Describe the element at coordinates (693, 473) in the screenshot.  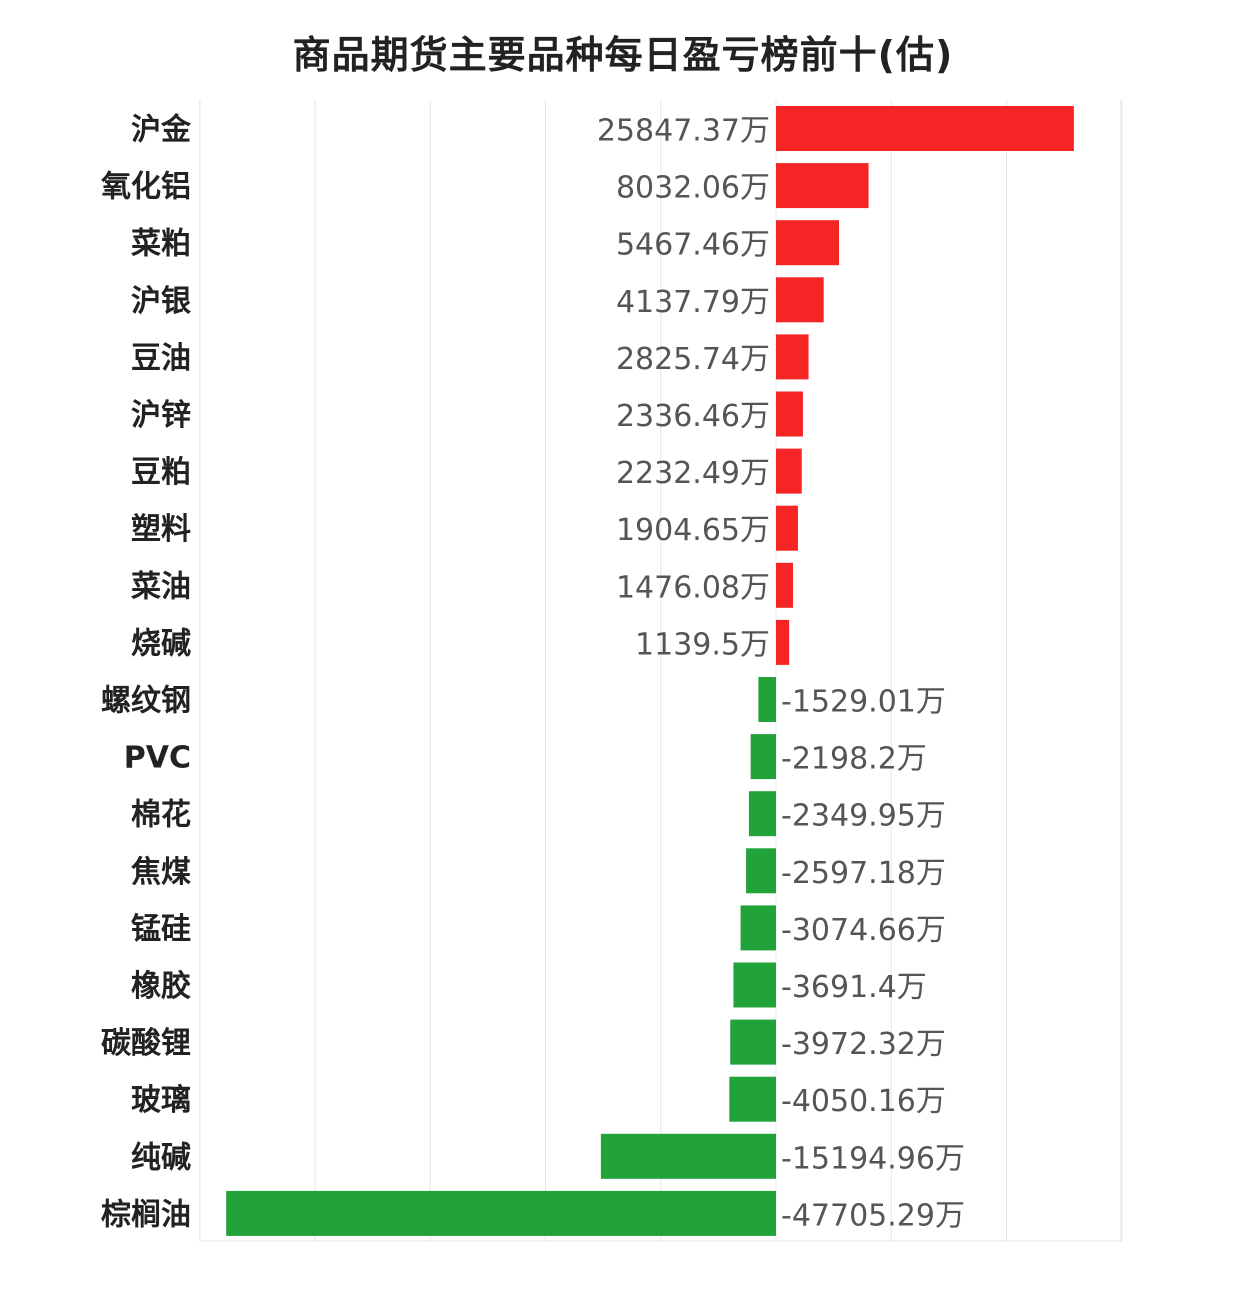
I see `value-label: 2232.49万` at that location.